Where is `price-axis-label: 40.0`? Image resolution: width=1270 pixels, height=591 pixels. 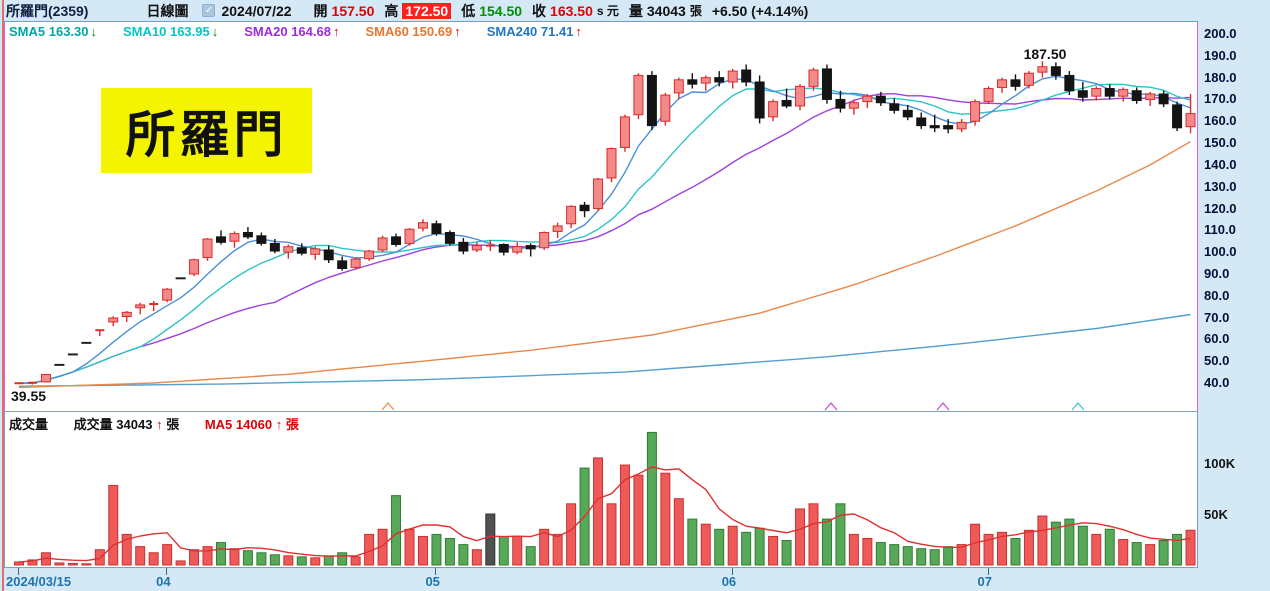
price-axis-label: 40.0 is located at coordinates (1217, 382).